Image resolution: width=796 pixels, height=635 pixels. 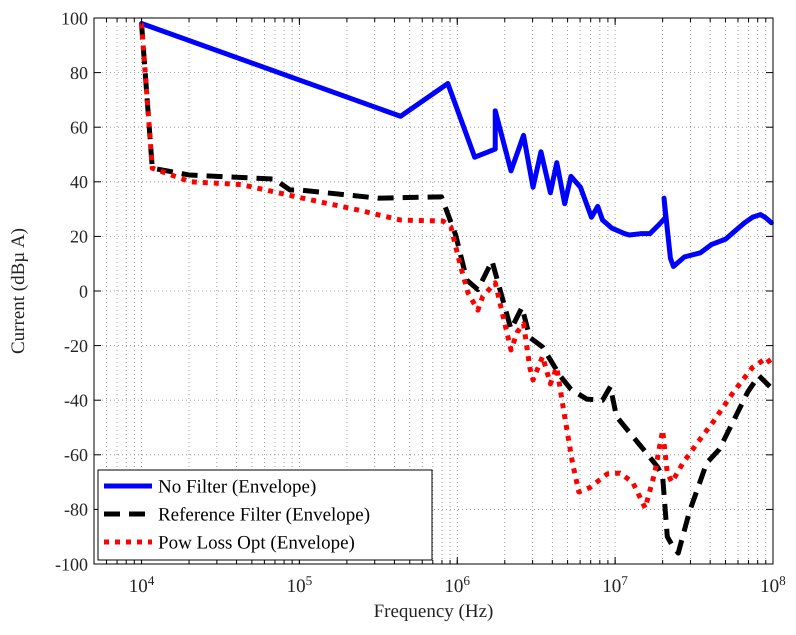 What do you see at coordinates (71, 564) in the screenshot?
I see `y-tick-label: -100` at bounding box center [71, 564].